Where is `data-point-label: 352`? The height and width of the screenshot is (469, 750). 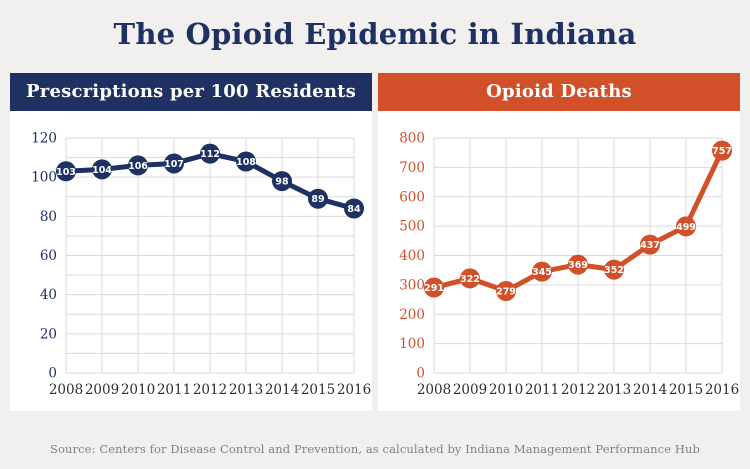 data-point-label: 352 is located at coordinates (614, 270).